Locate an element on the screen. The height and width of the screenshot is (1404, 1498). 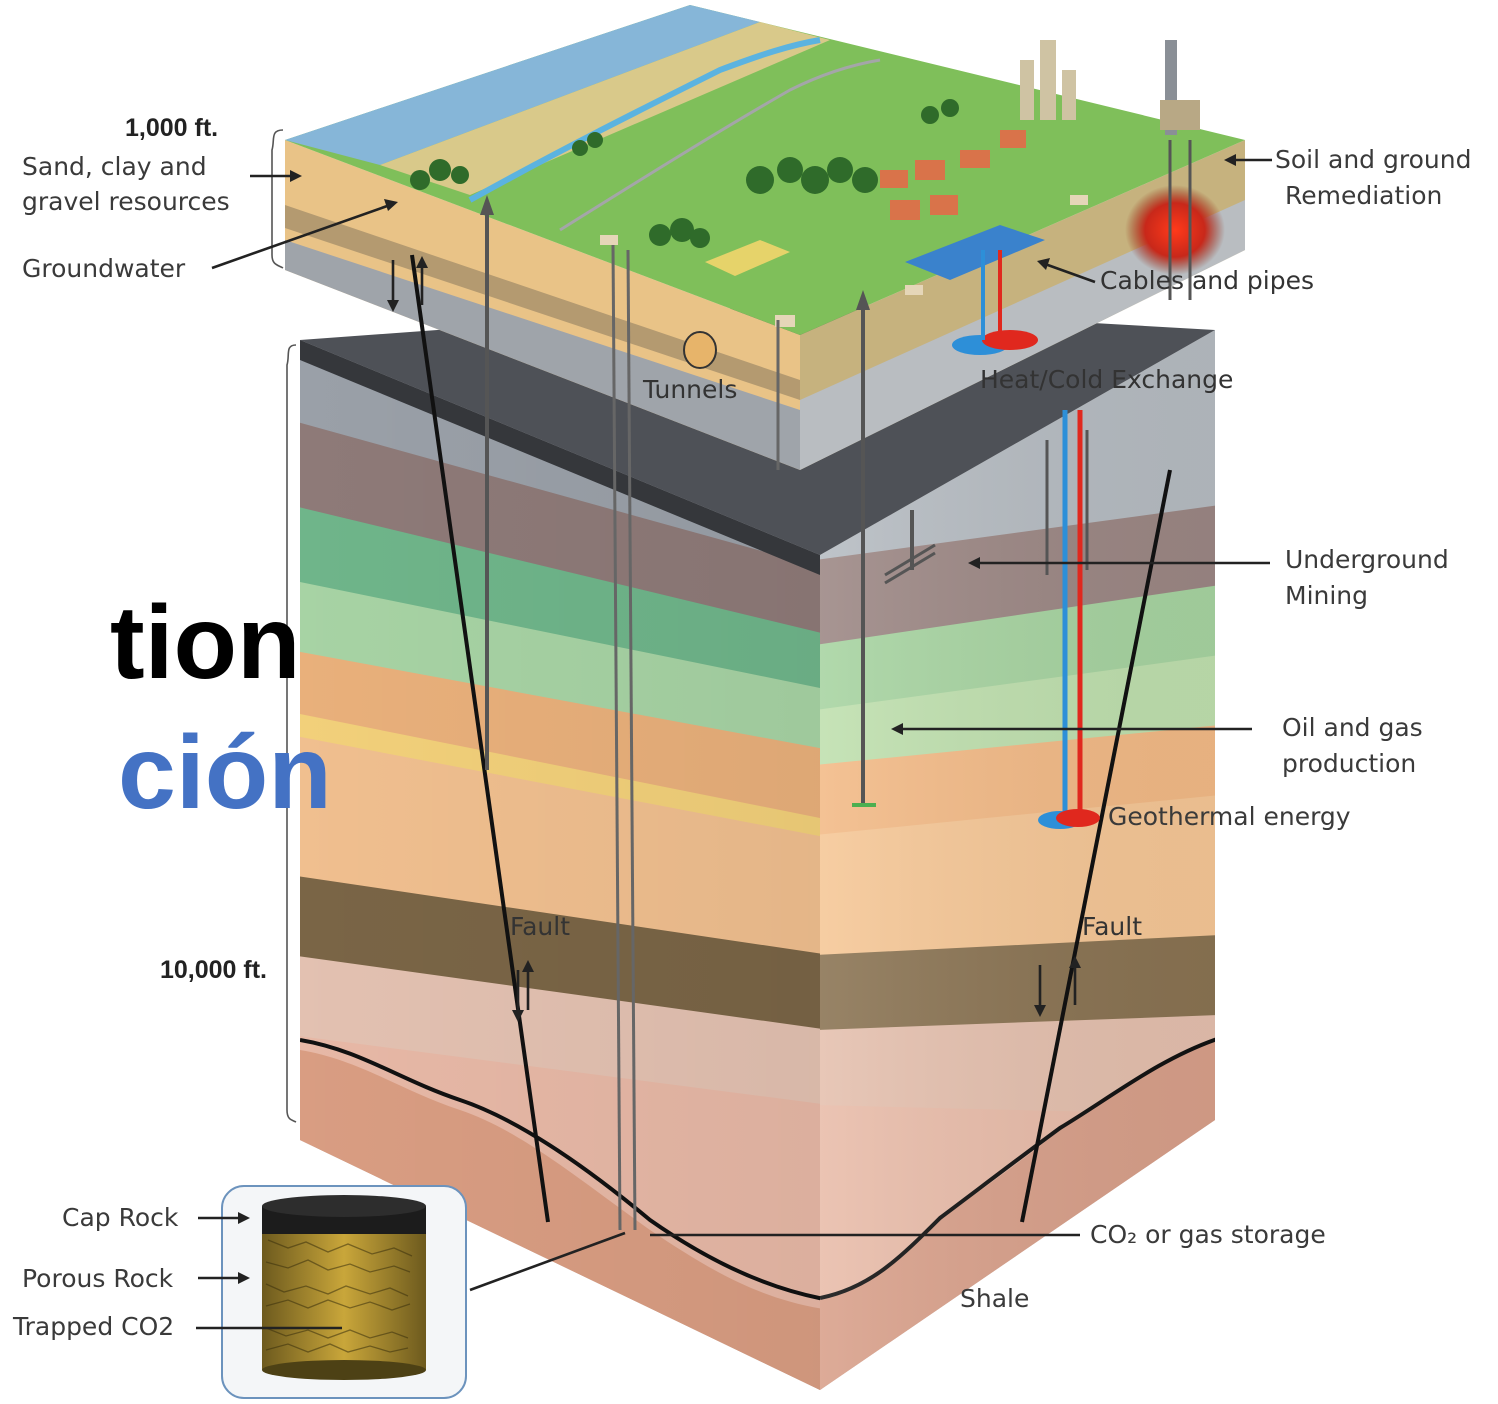
label-trapped-co2: Trapped CO2 is located at coordinates (93, 1326).